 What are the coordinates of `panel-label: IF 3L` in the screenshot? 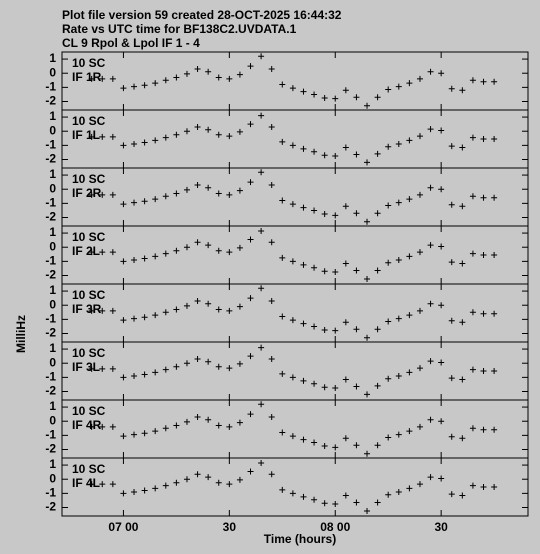 It's located at (86, 367).